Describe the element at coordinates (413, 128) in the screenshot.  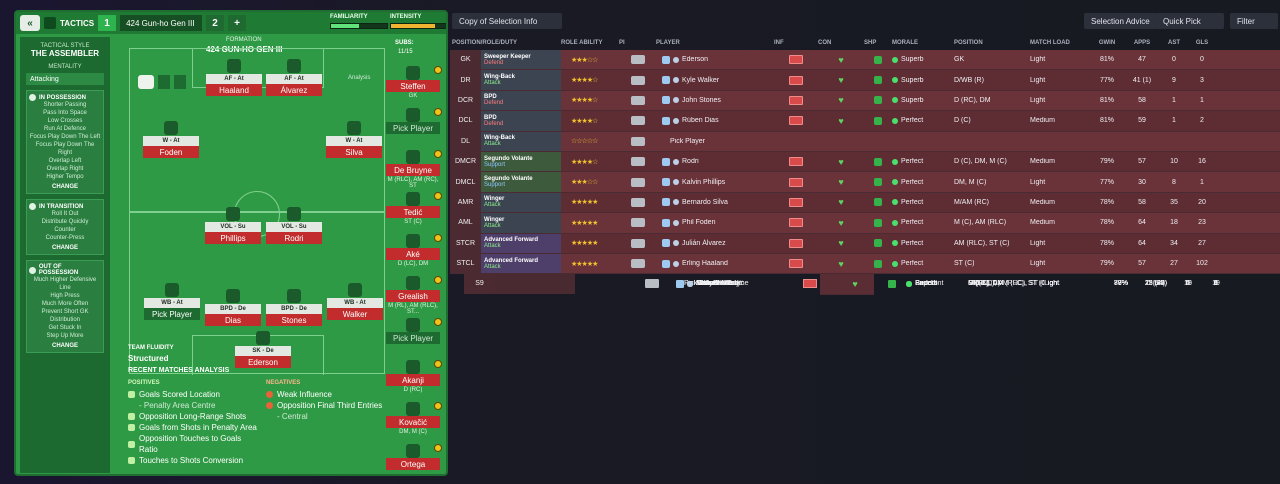
I see `sub-player-card: Pick Player` at that location.